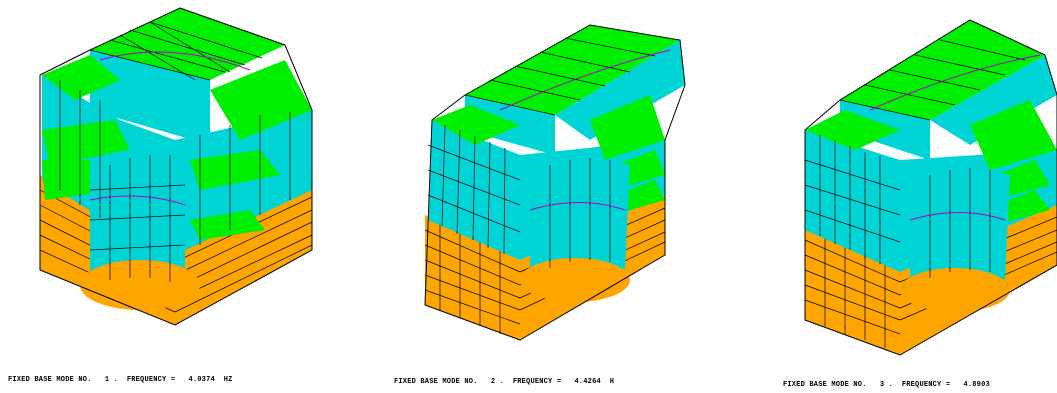 The image size is (1057, 393). I want to click on frequency-unit: HZ, so click(228, 380).